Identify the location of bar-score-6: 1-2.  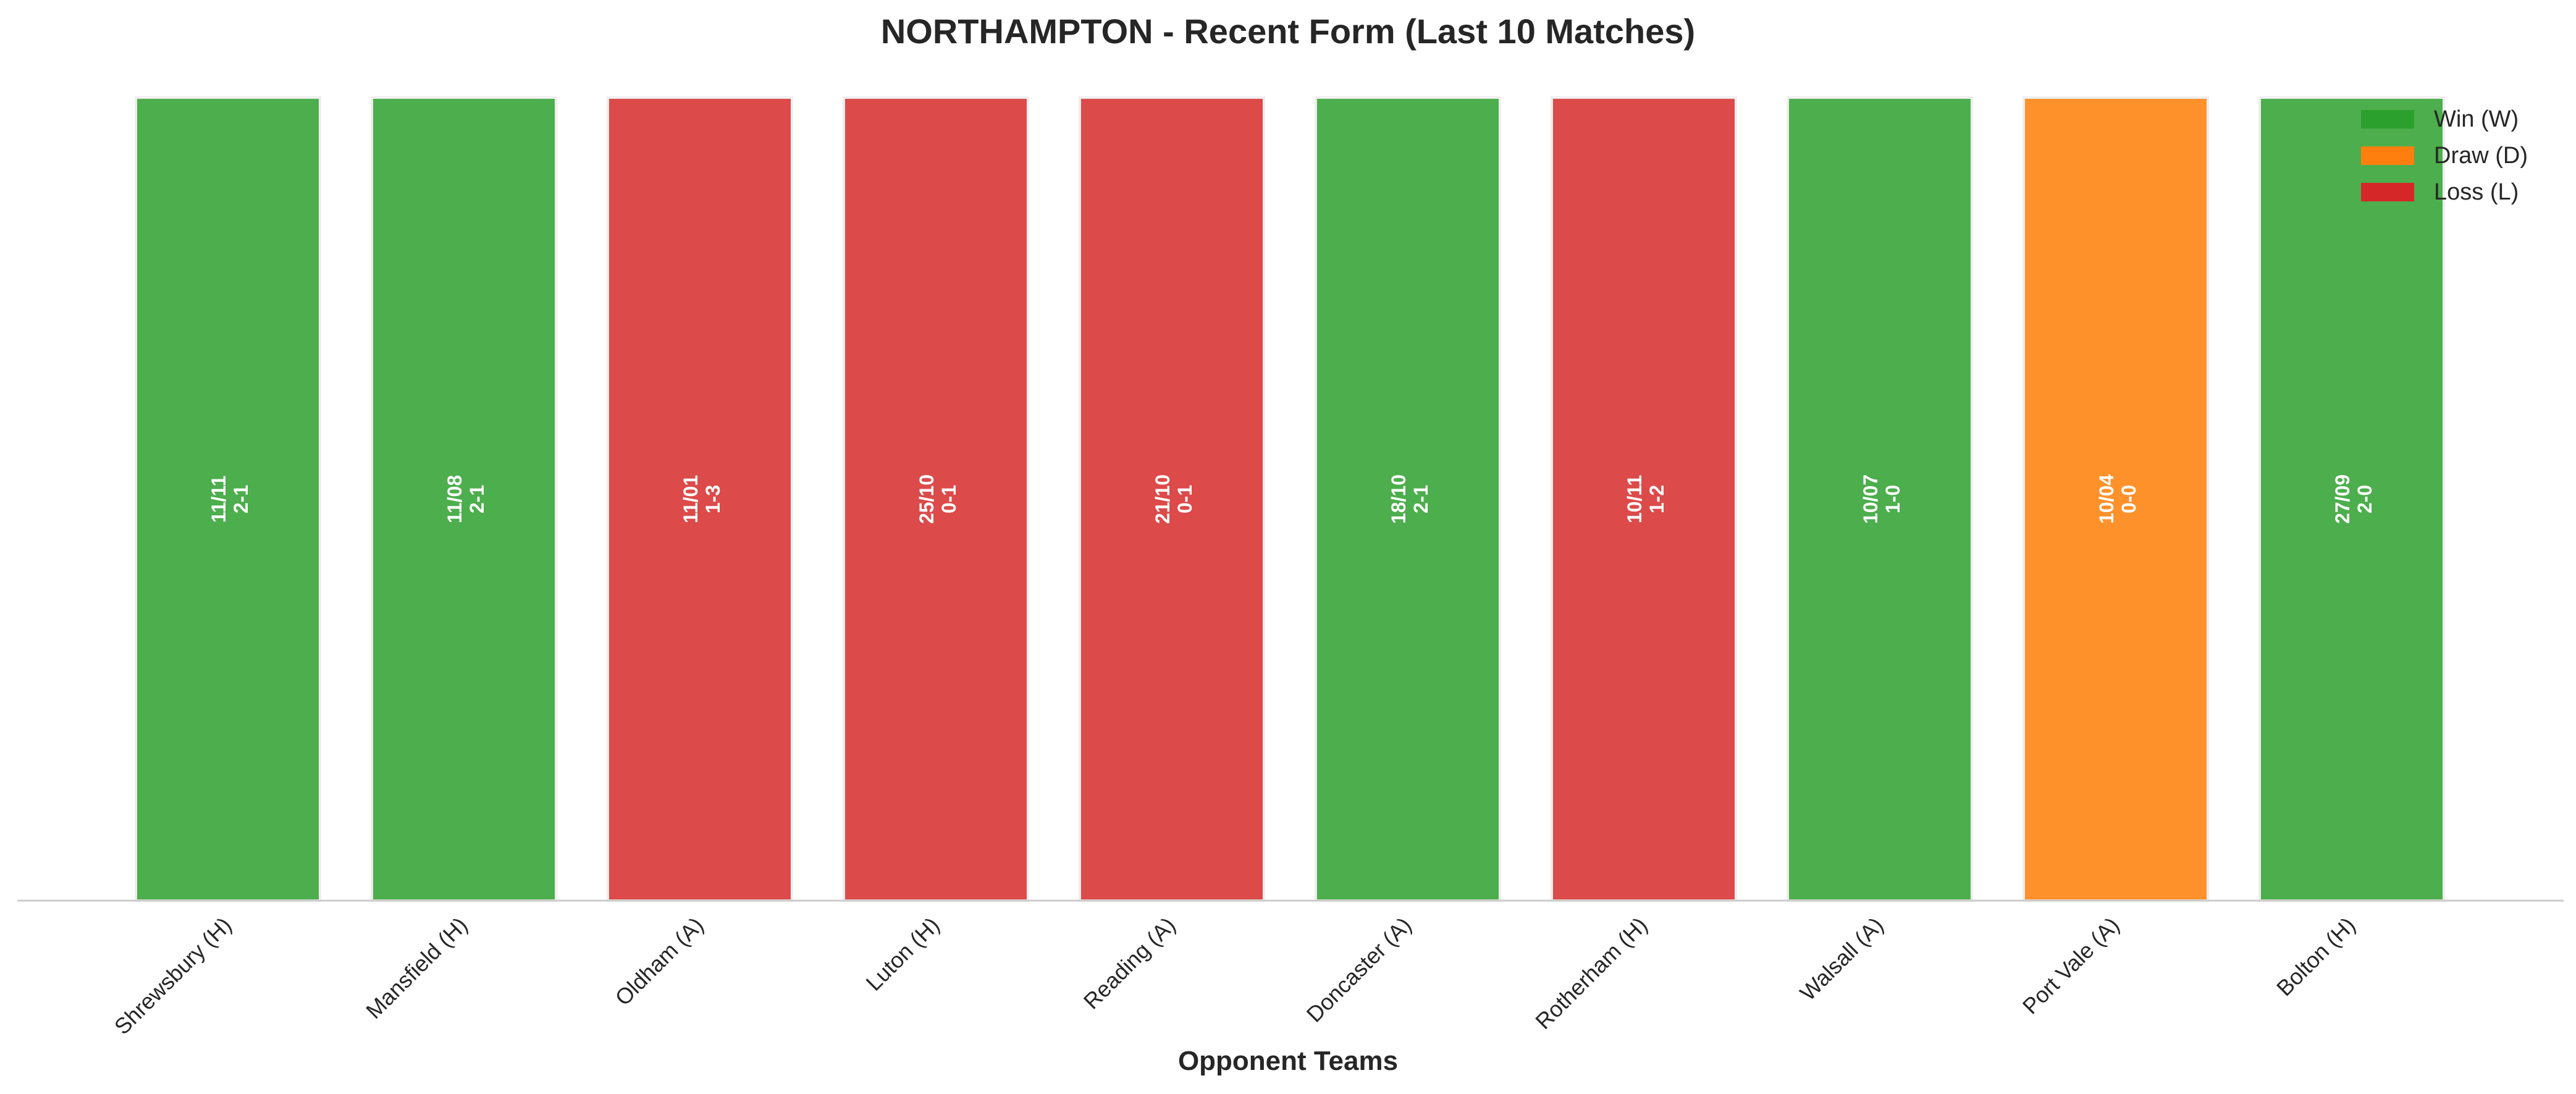
(1657, 499).